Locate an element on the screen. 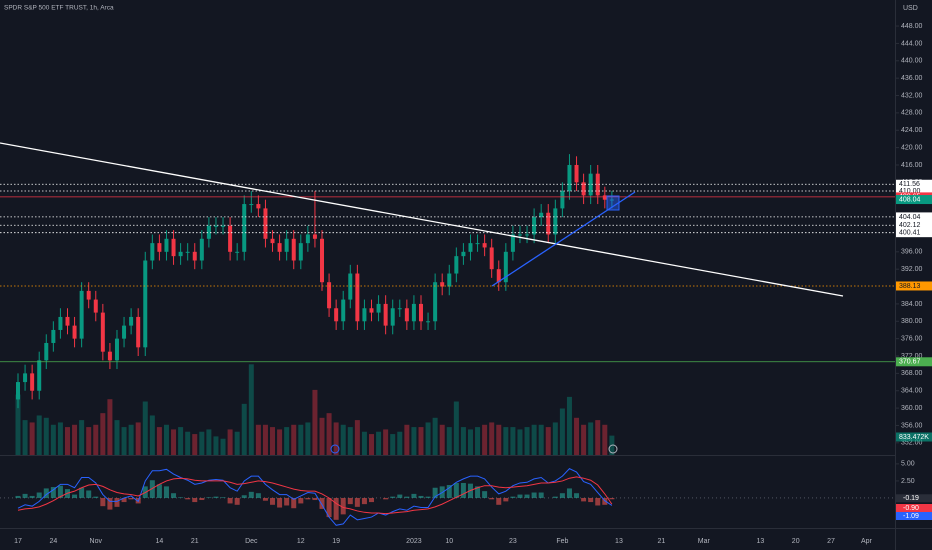 The image size is (932, 550). dividend-icon is located at coordinates (335, 449).